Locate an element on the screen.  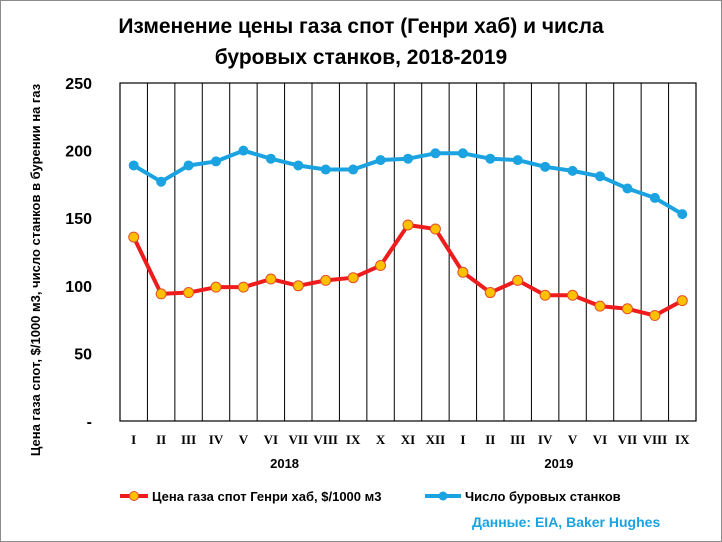
legend-label-rigs: Число буровых станков is located at coordinates (543, 496).